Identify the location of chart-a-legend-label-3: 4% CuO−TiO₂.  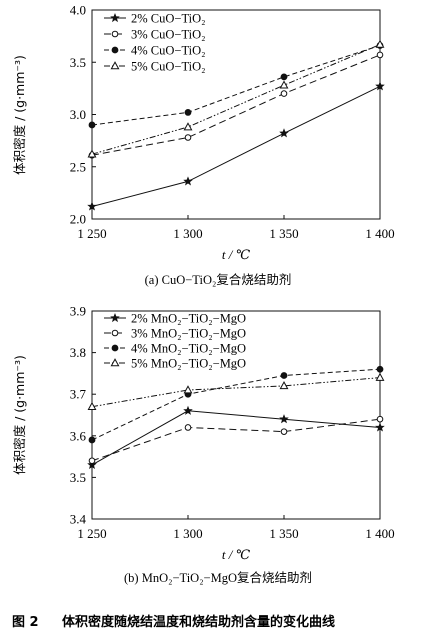
(168, 51).